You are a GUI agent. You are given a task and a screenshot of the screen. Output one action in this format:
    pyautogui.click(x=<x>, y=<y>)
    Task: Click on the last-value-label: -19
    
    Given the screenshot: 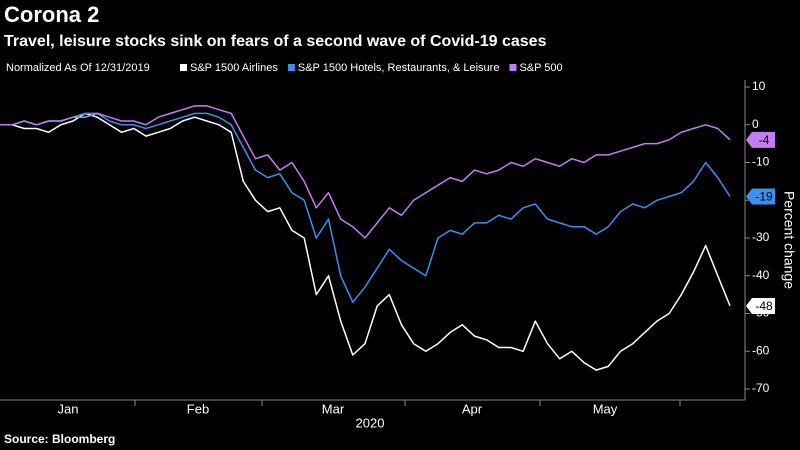 What is the action you would take?
    pyautogui.click(x=764, y=197)
    